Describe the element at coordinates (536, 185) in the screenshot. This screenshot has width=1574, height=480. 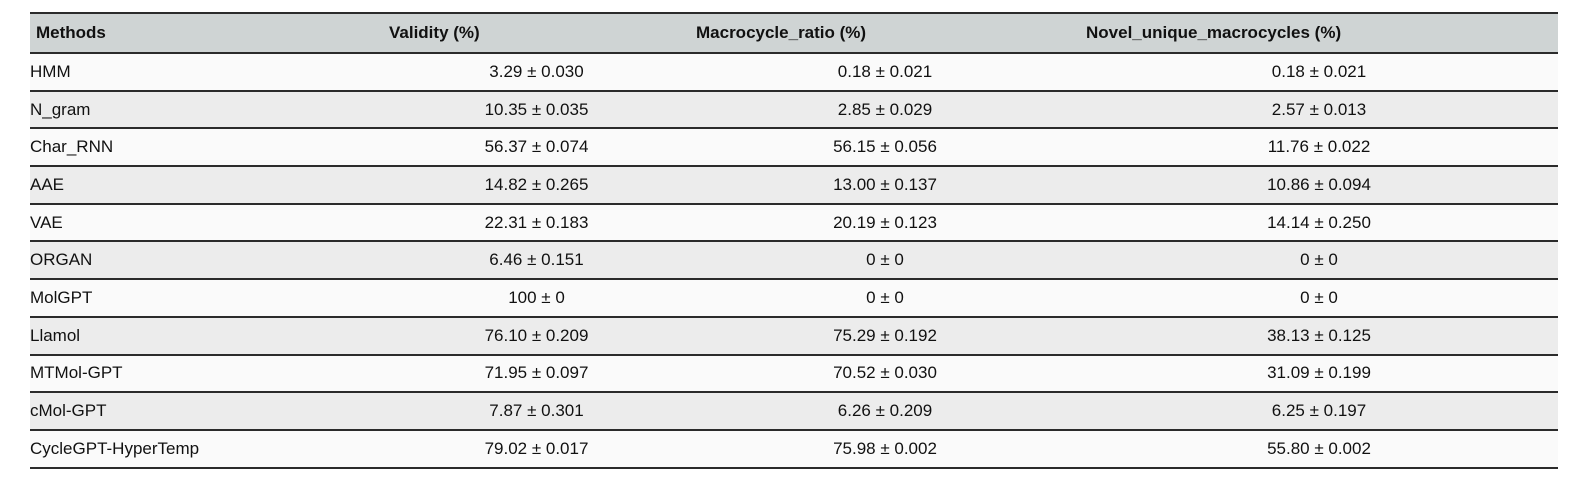
I see `validity-cell: 14.82 ± 0.265` at that location.